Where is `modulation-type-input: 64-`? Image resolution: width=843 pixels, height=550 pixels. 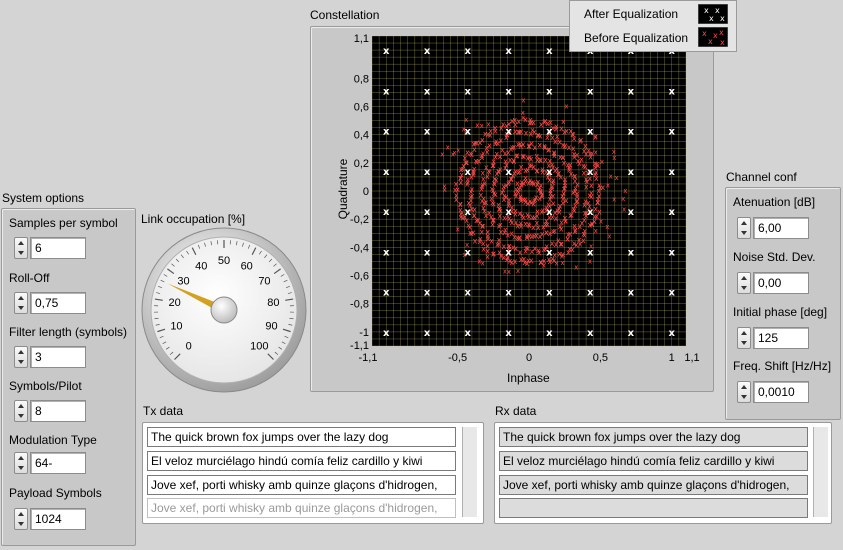 modulation-type-input: 64- is located at coordinates (58, 463).